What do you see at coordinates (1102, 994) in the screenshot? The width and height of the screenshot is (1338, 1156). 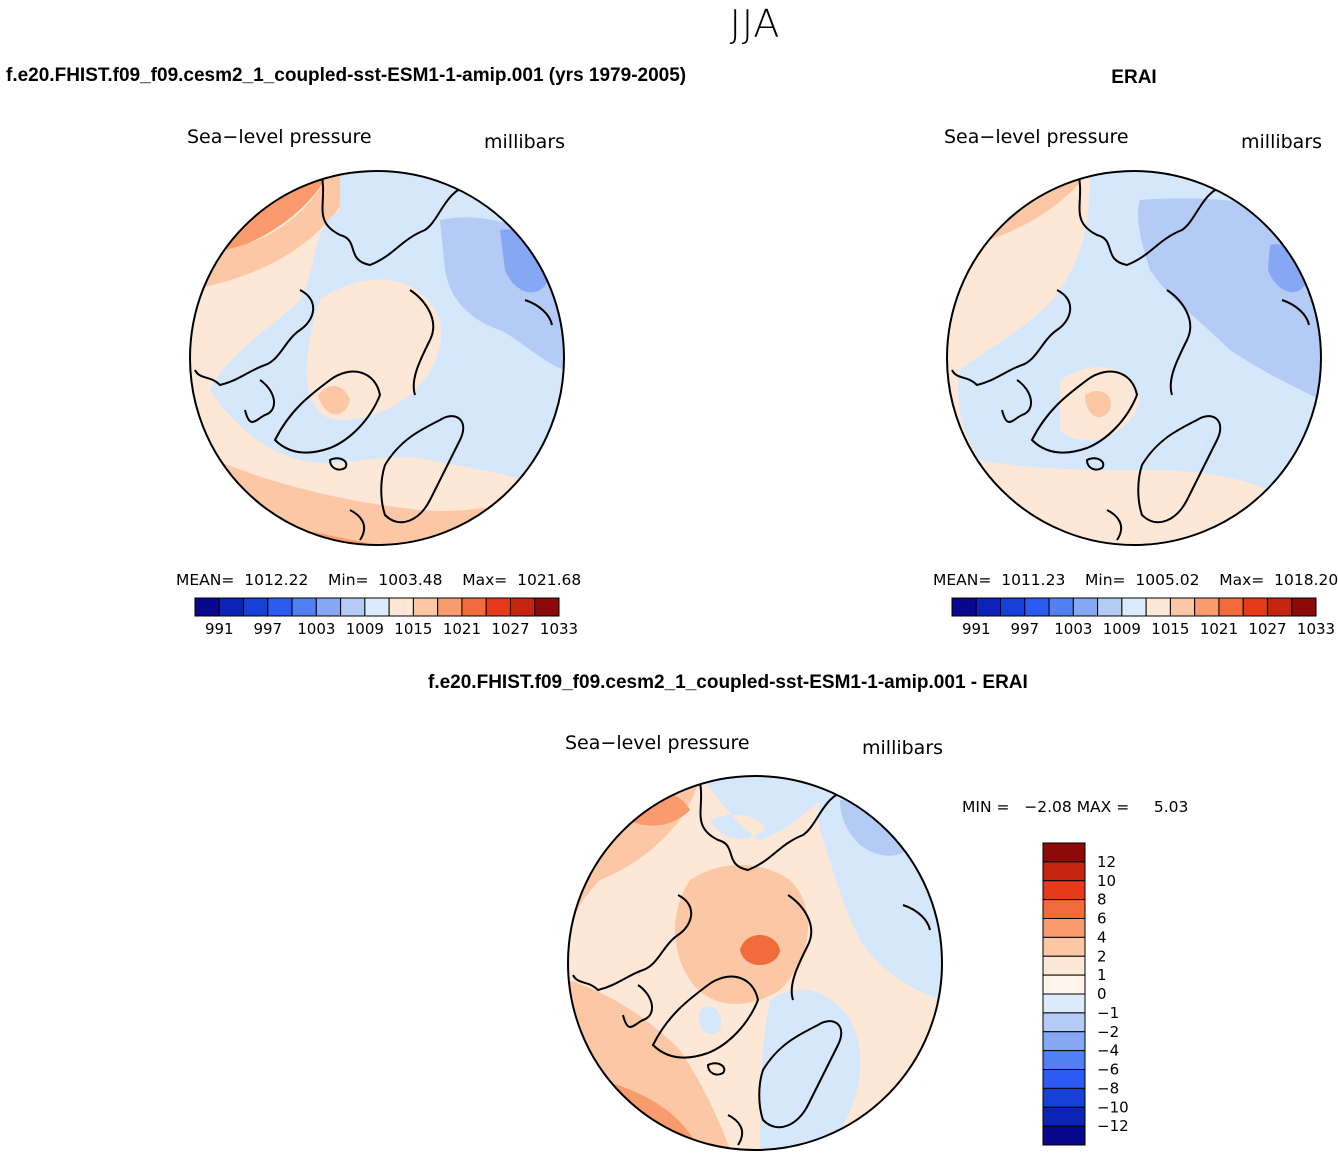 I see `colorbar-tick-label: 0` at bounding box center [1102, 994].